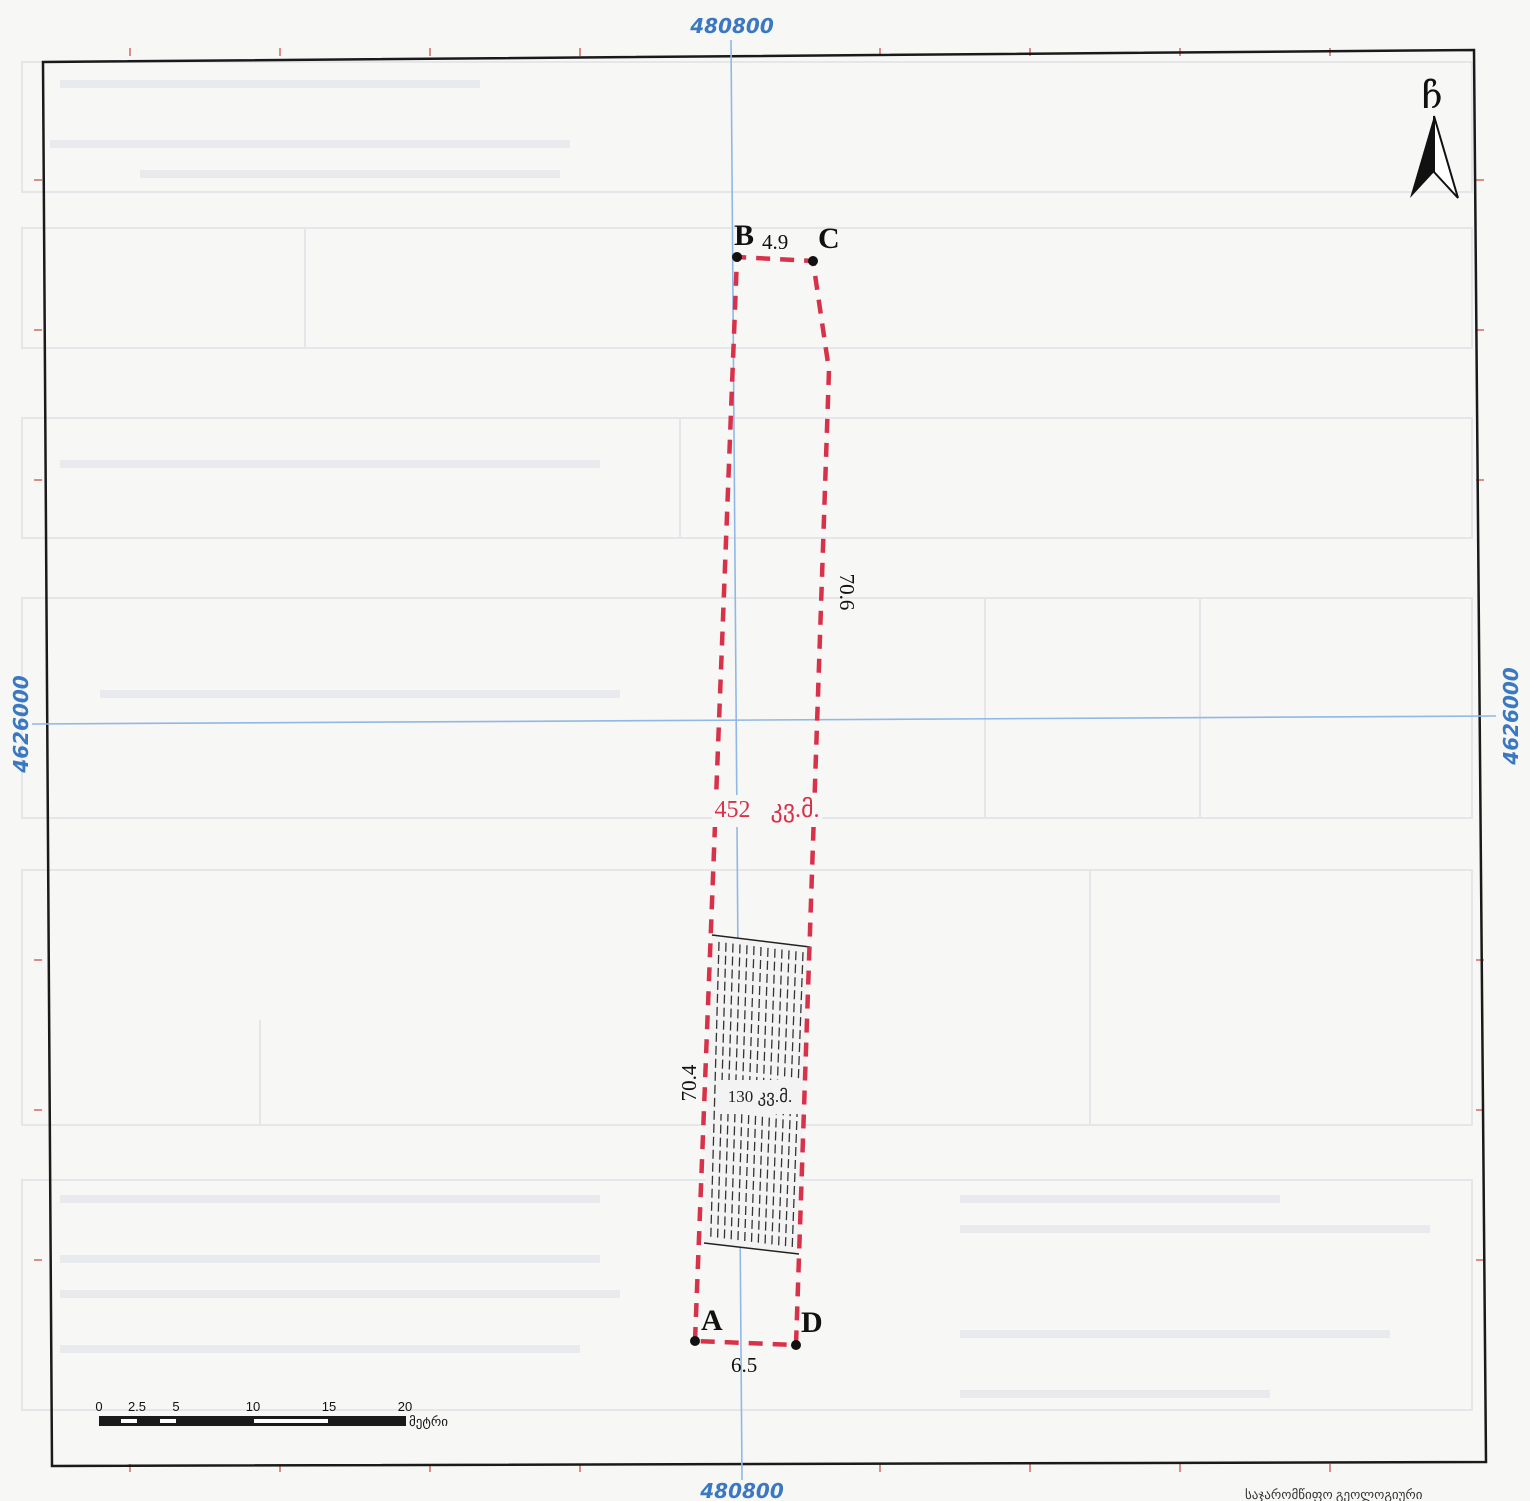  What do you see at coordinates (1434, 157) in the screenshot?
I see `north-arrow-icon` at bounding box center [1434, 157].